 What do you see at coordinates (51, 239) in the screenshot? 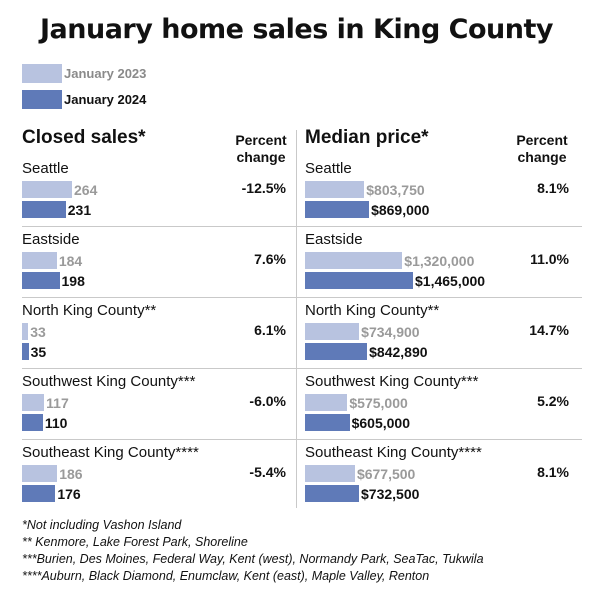
I see `region-label-sales: Eastside` at bounding box center [51, 239].